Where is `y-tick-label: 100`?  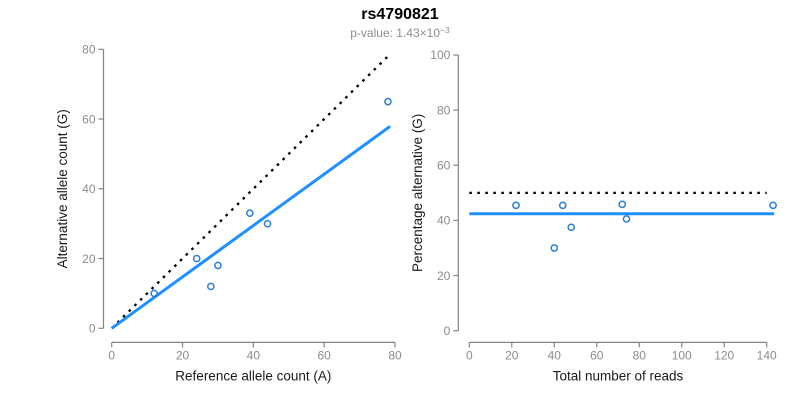
y-tick-label: 100 is located at coordinates (440, 55).